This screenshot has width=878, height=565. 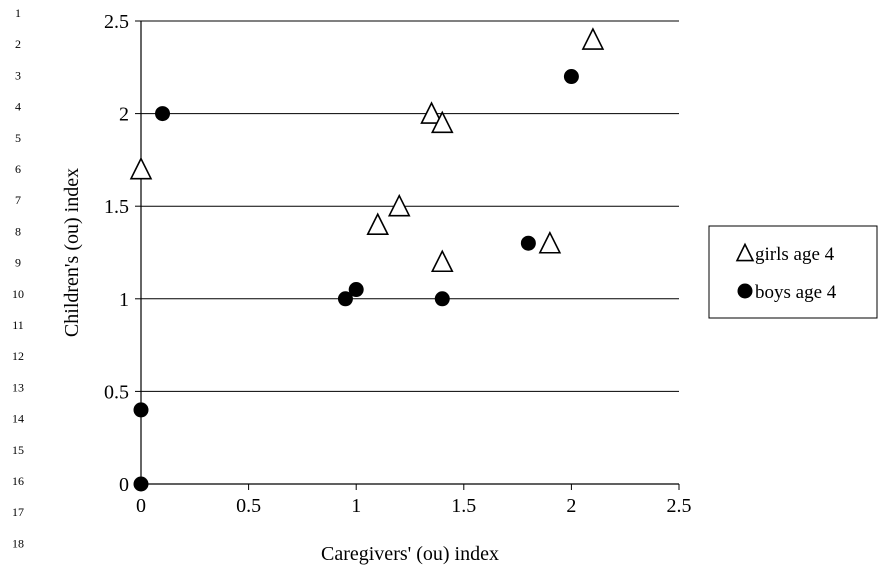 What do you see at coordinates (116, 207) in the screenshot?
I see `y-tick-label: 1.5` at bounding box center [116, 207].